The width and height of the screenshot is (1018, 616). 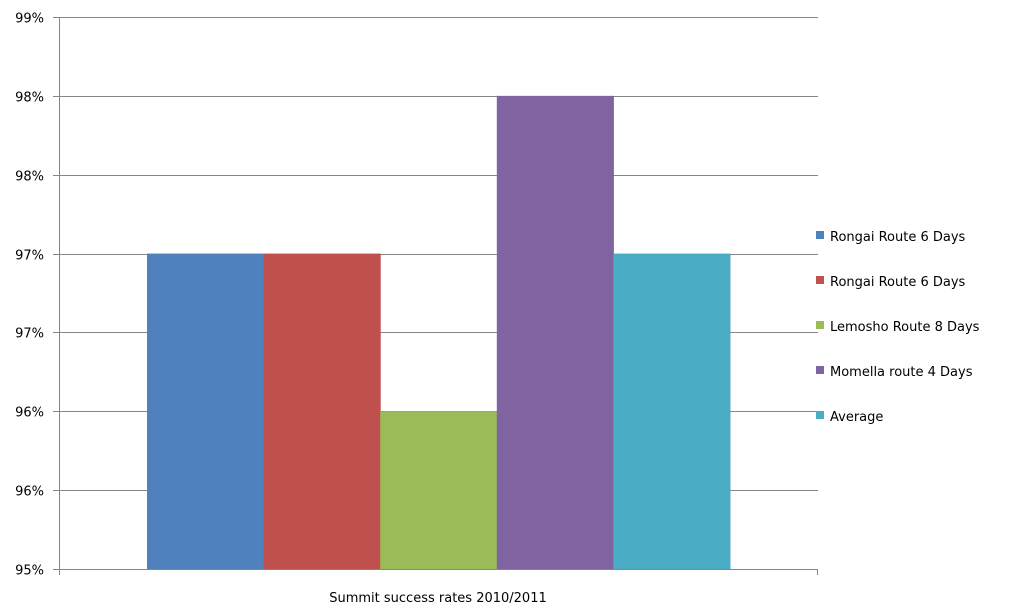 I want to click on legend-item: Average, so click(x=849, y=417).